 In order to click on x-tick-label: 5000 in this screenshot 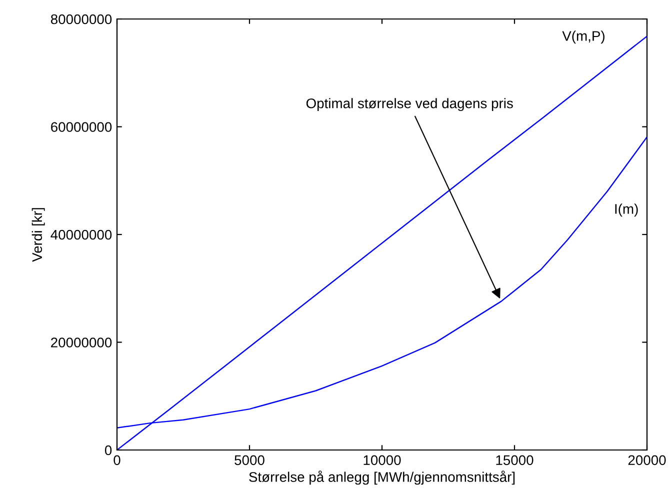, I will do `click(249, 460)`.